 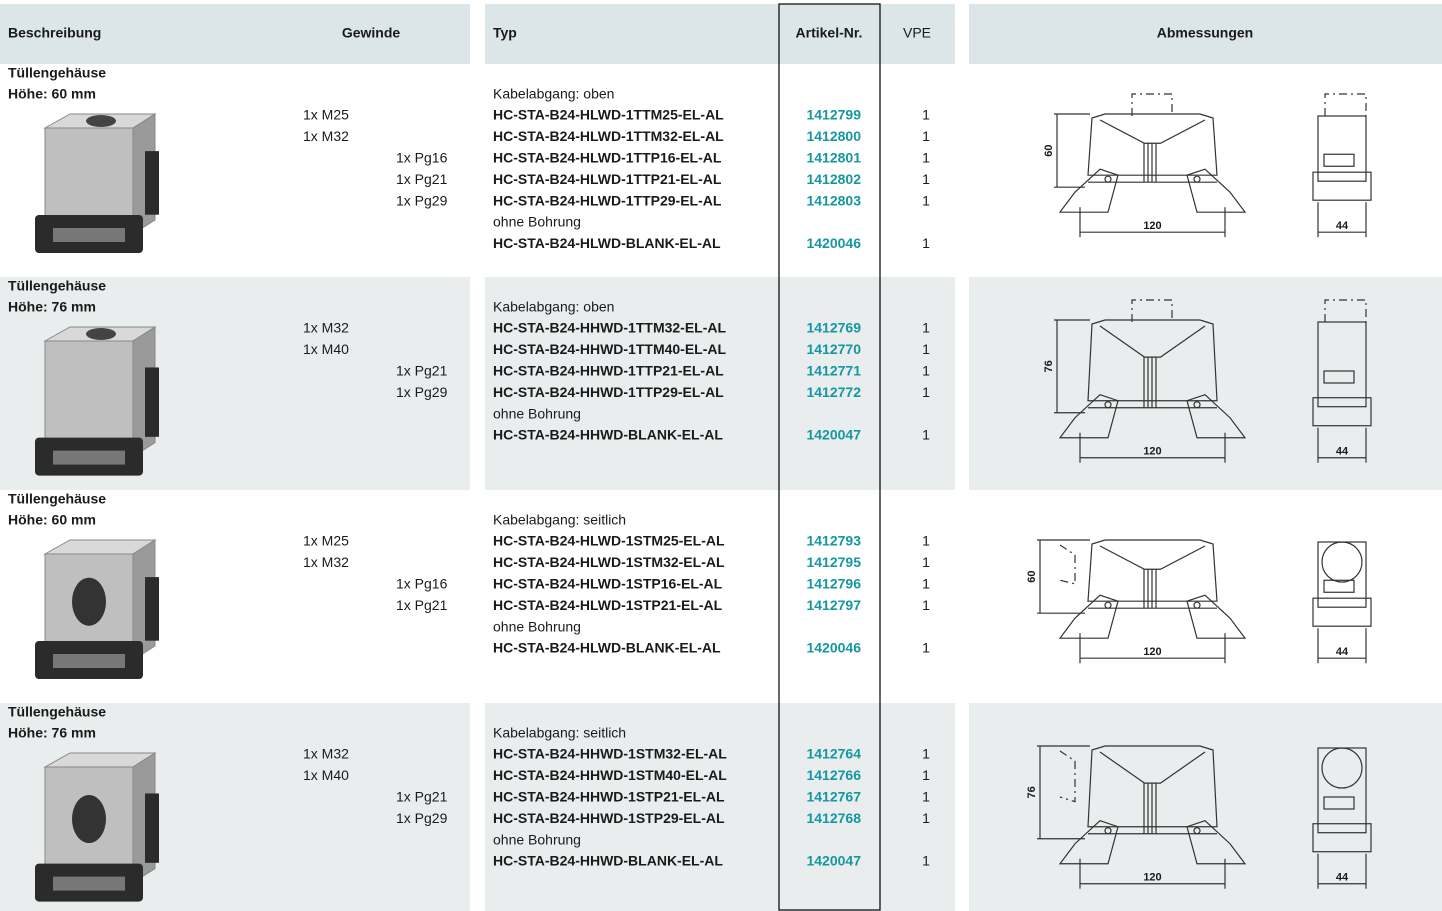 I want to click on dimension-drawing: 120 76 44, so click(x=1199, y=817).